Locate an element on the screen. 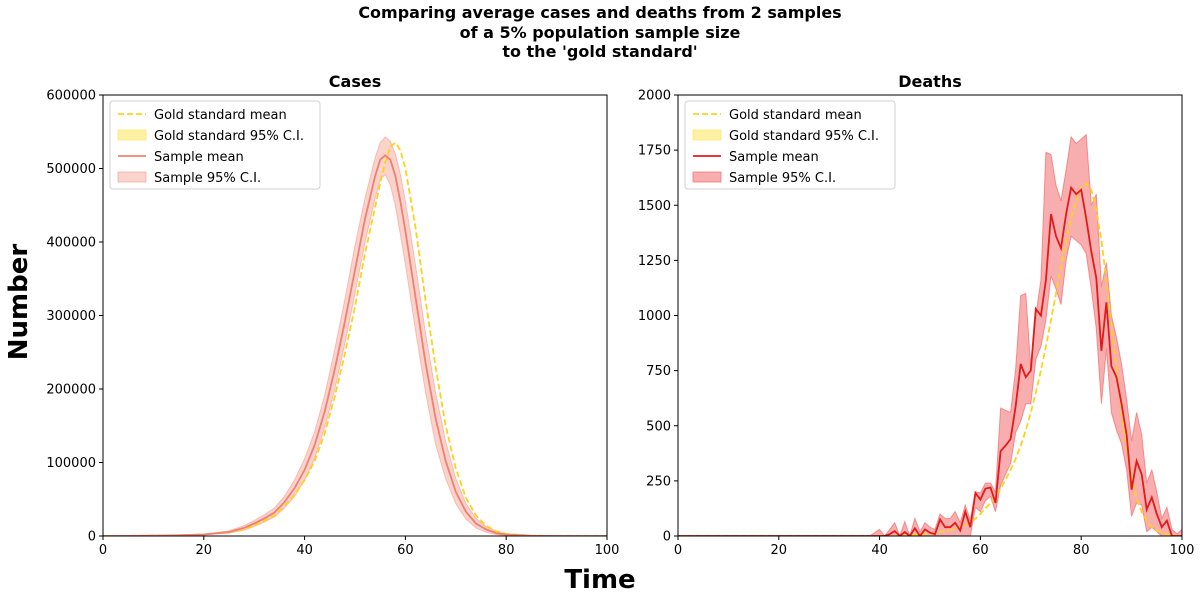 The width and height of the screenshot is (1200, 600). y-tick-label: 1000 is located at coordinates (654, 316).